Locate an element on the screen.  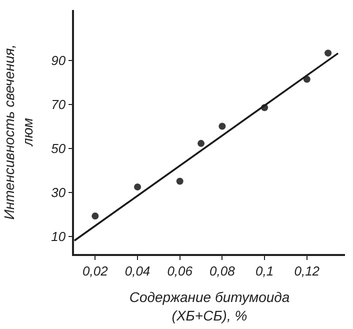
x-axis-title: Содержание битумоида (ХБ+СБ), % is located at coordinates (209, 306).